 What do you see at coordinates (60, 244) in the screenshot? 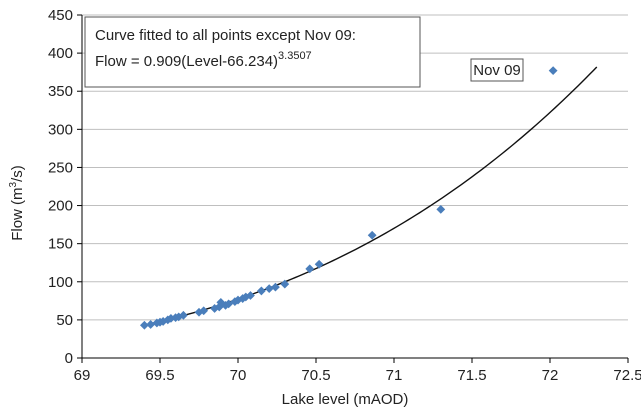
I see `y-tick-label-3: 150` at bounding box center [60, 244].